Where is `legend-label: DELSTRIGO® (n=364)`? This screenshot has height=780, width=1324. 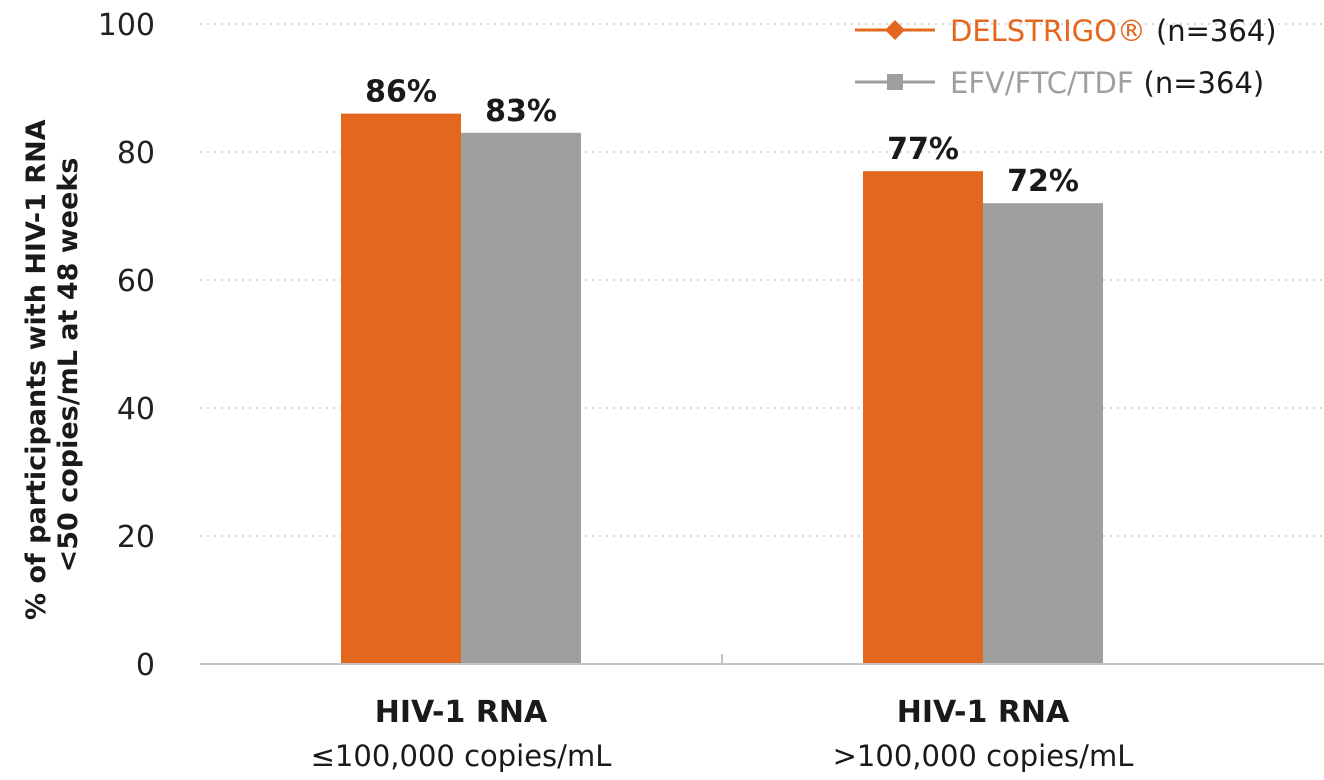 legend-label: DELSTRIGO® (n=364) is located at coordinates (1113, 31).